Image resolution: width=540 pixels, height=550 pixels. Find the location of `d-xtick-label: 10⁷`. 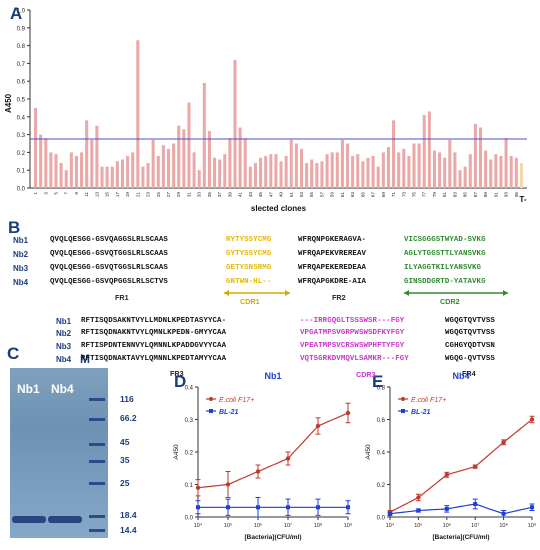

d-xtick-label: 10⁷ is located at coordinates (288, 525).